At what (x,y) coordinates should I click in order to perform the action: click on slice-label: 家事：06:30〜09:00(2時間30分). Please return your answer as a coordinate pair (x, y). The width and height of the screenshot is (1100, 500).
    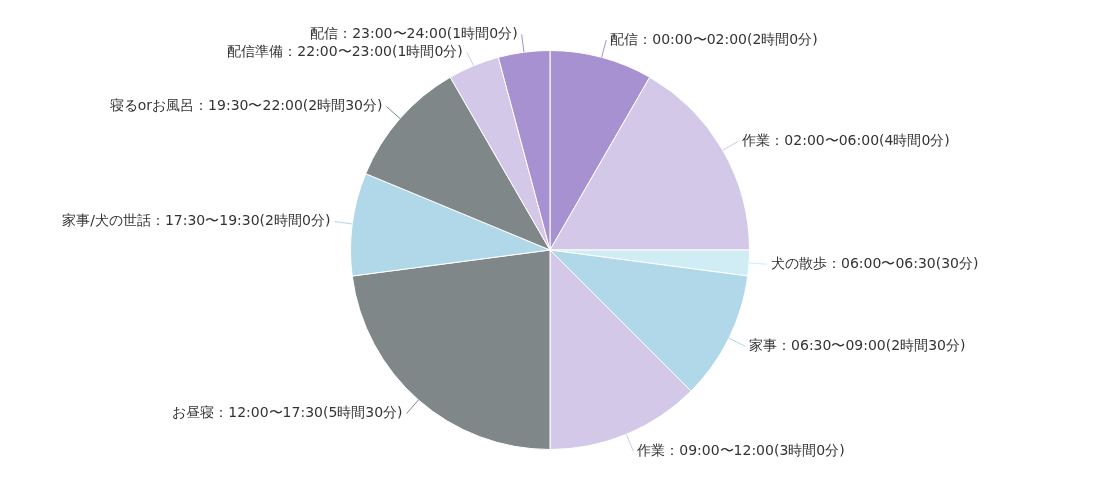
    Looking at the image, I should click on (857, 344).